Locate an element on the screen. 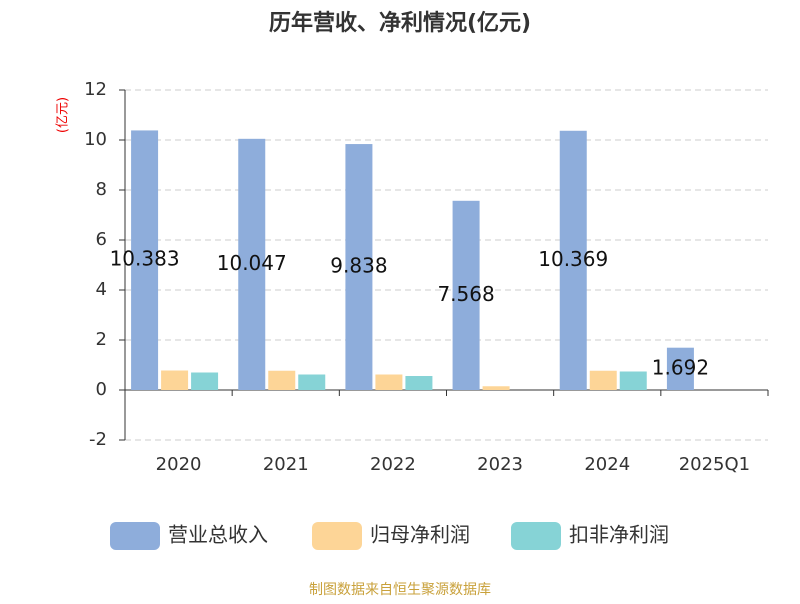 The height and width of the screenshot is (604, 800). chart-title: 历年营收、净利情况(亿元) is located at coordinates (400, 23).